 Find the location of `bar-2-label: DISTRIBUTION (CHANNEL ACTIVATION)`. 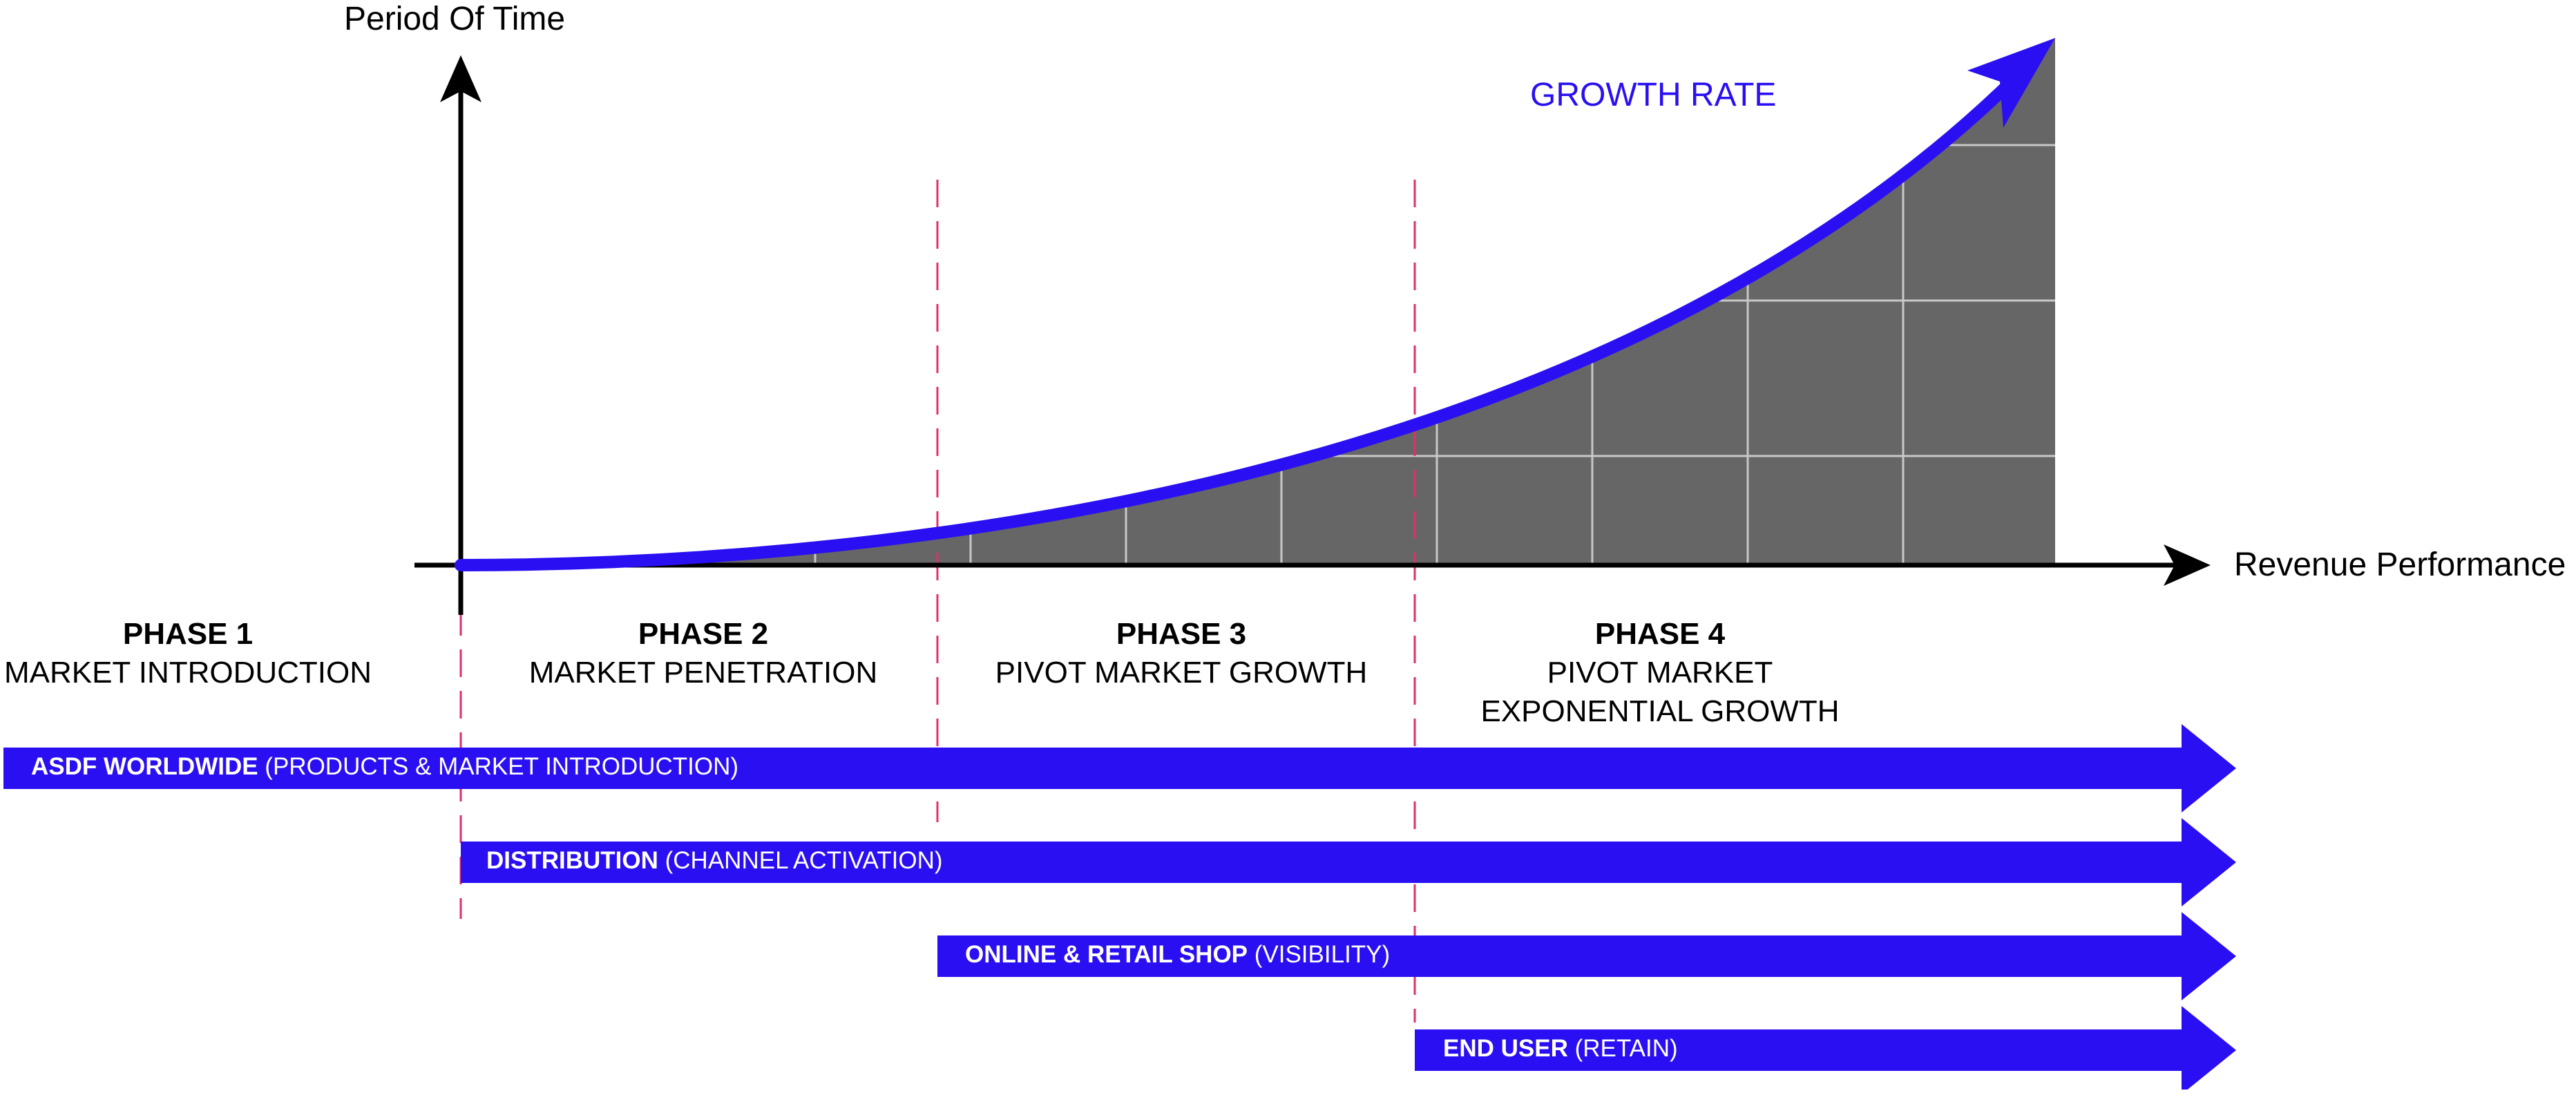

bar-2-label: DISTRIBUTION (CHANNEL ACTIVATION) is located at coordinates (715, 861).